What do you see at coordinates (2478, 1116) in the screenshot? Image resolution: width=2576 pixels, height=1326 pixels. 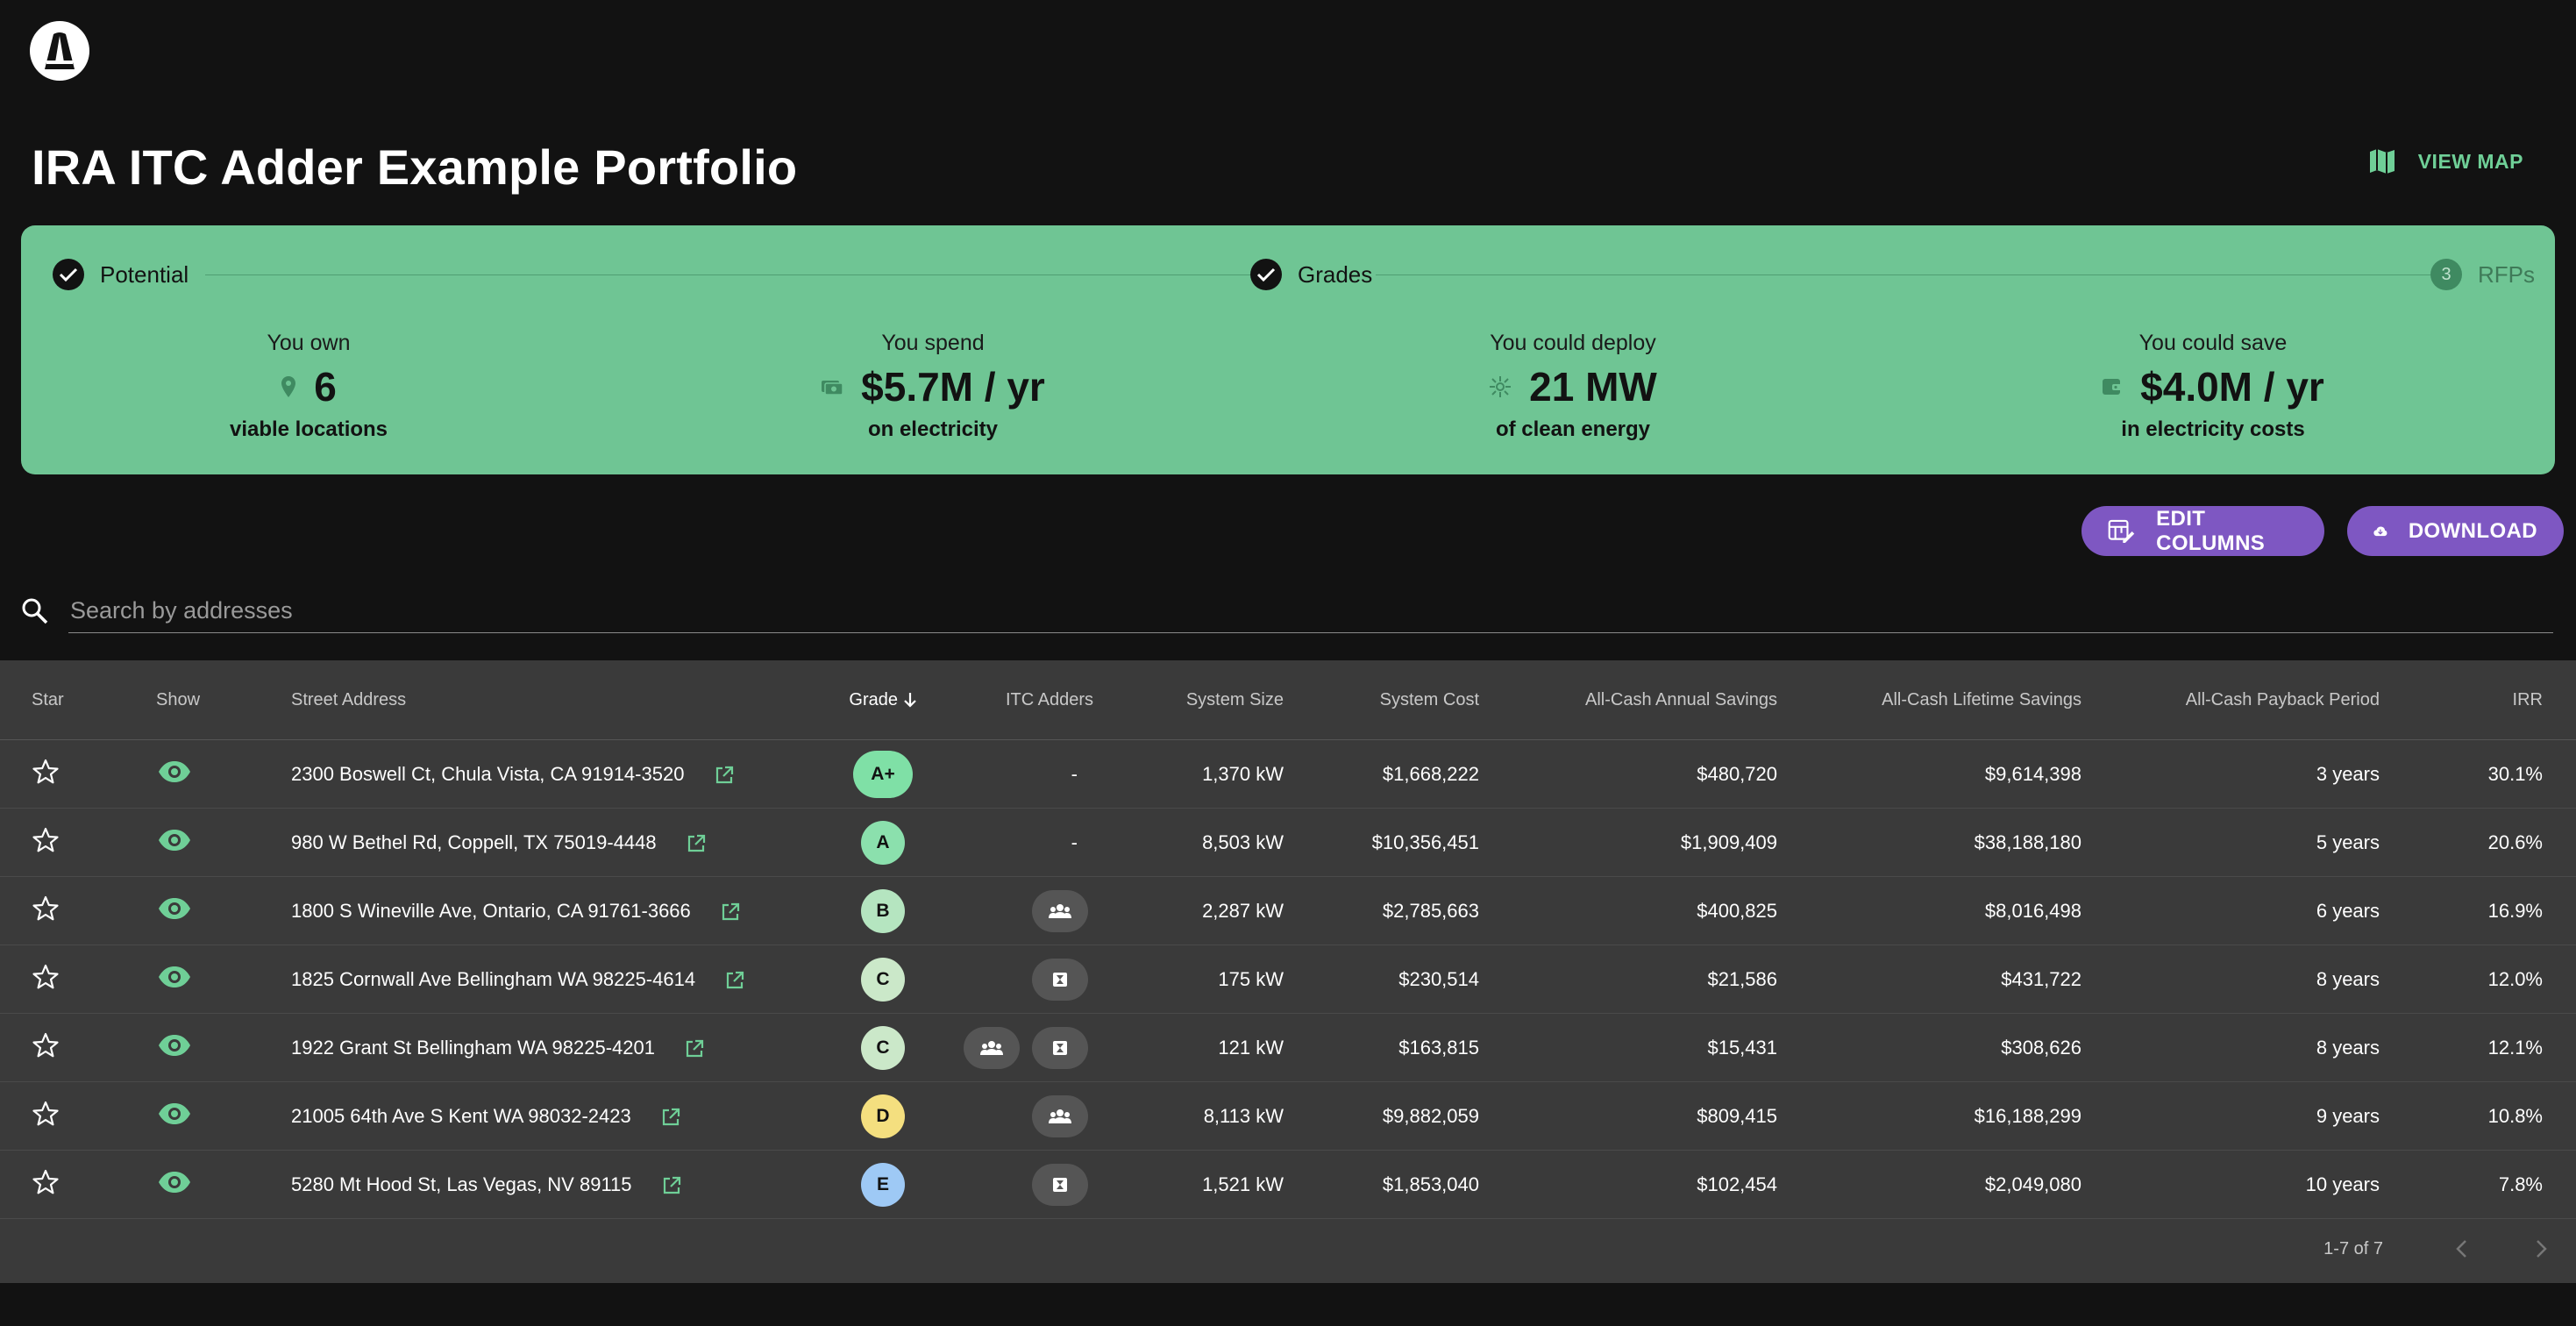 I see `irr-value: 10.8%` at bounding box center [2478, 1116].